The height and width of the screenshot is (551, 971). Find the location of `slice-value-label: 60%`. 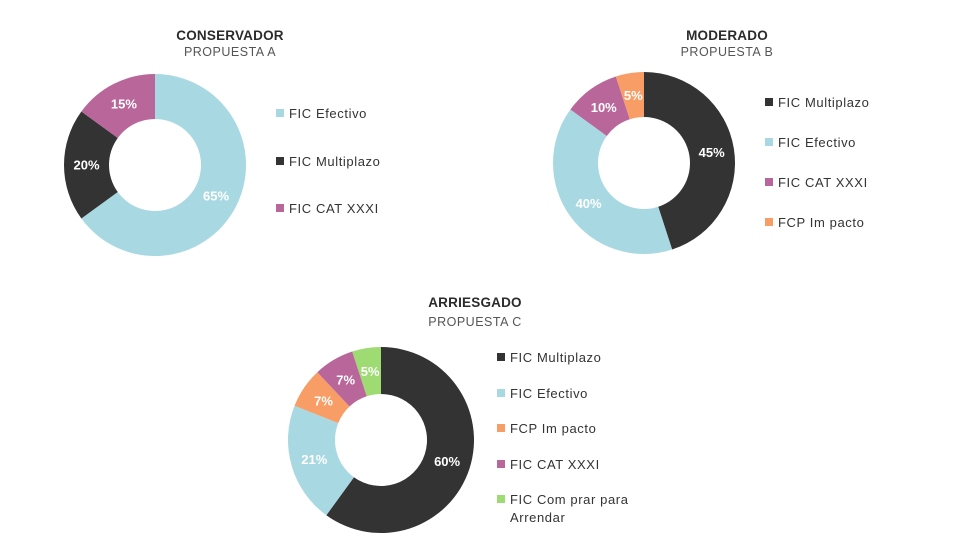

slice-value-label: 60% is located at coordinates (447, 461).